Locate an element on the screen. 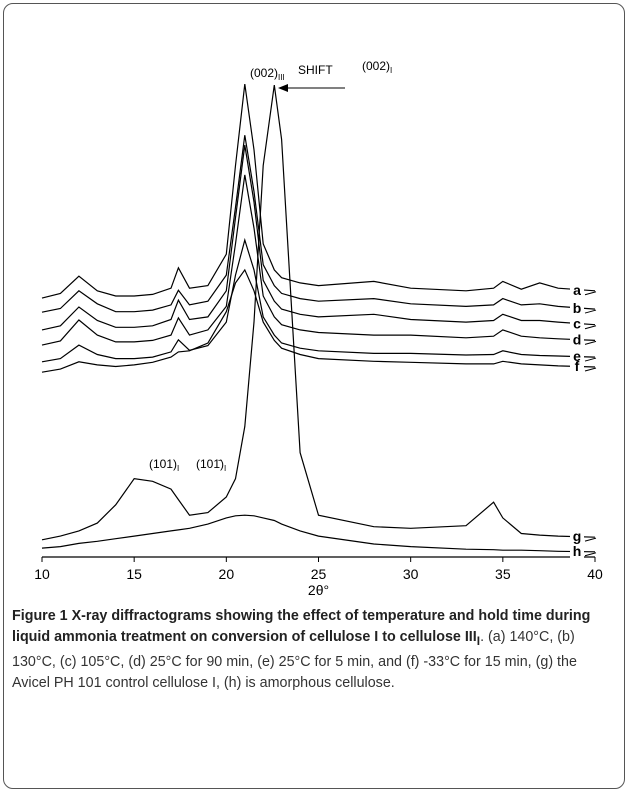  annotation: (002)I is located at coordinates (377, 67).